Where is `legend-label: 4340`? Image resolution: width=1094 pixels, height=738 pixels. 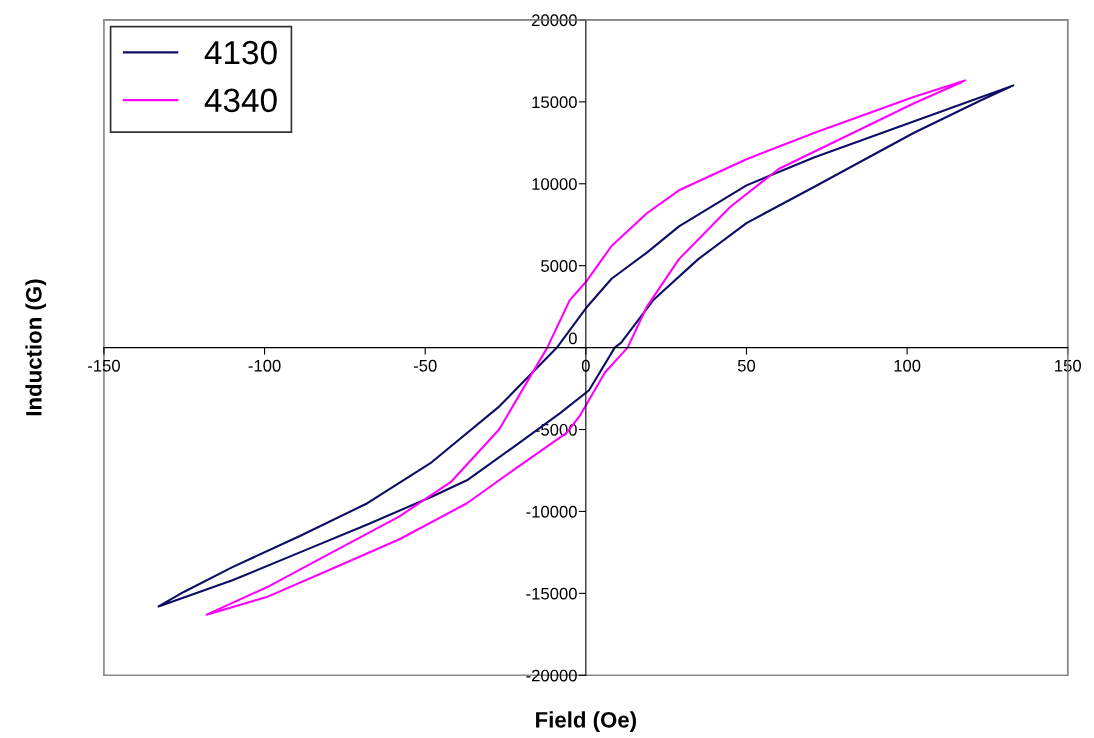 legend-label: 4340 is located at coordinates (240, 100).